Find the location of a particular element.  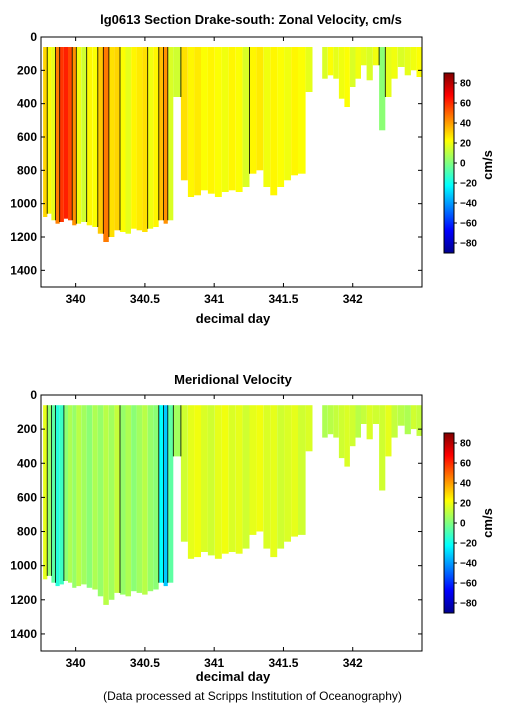

colorbar-tick-label: −40 is located at coordinates (468, 204).